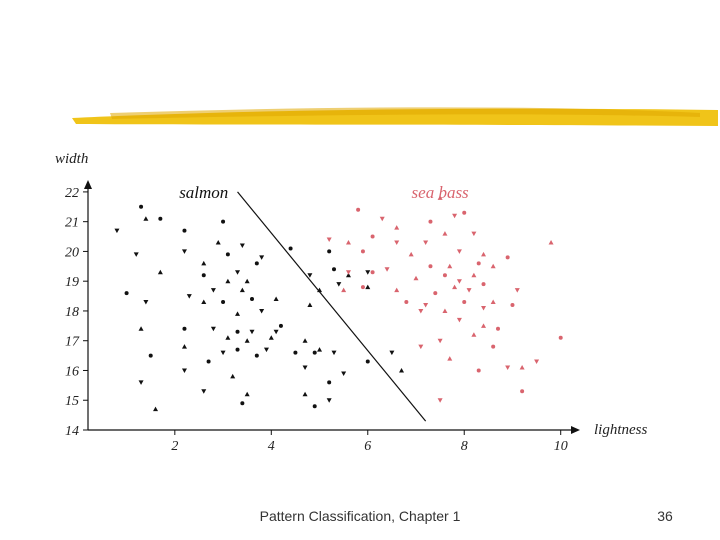  Describe the element at coordinates (72, 193) in the screenshot. I see `y-tick-label: 22` at that location.